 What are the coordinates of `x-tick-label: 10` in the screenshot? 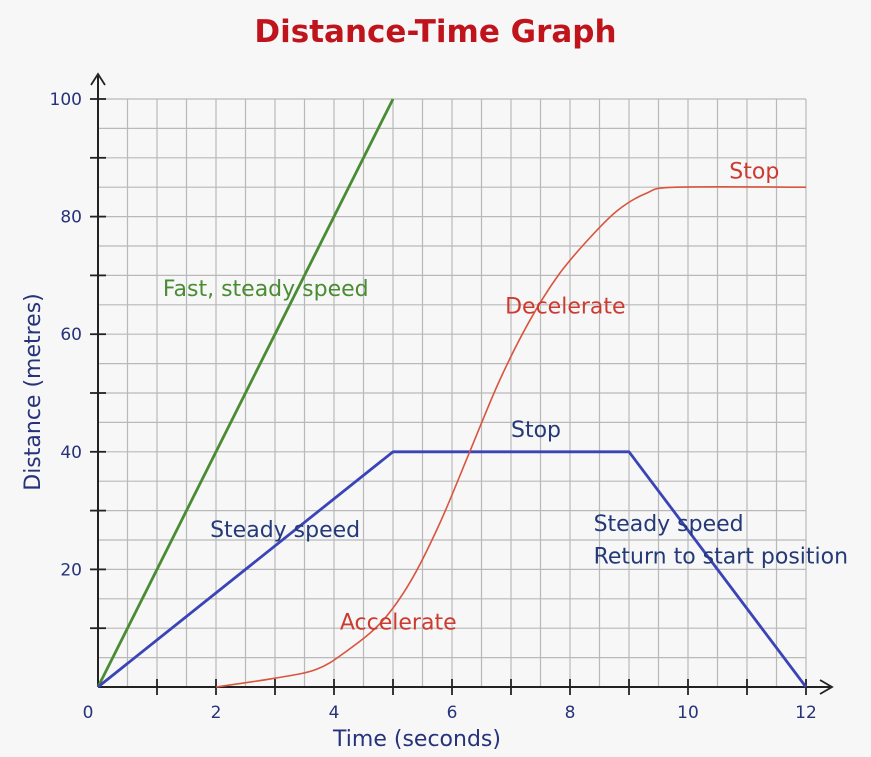 It's located at (688, 713).